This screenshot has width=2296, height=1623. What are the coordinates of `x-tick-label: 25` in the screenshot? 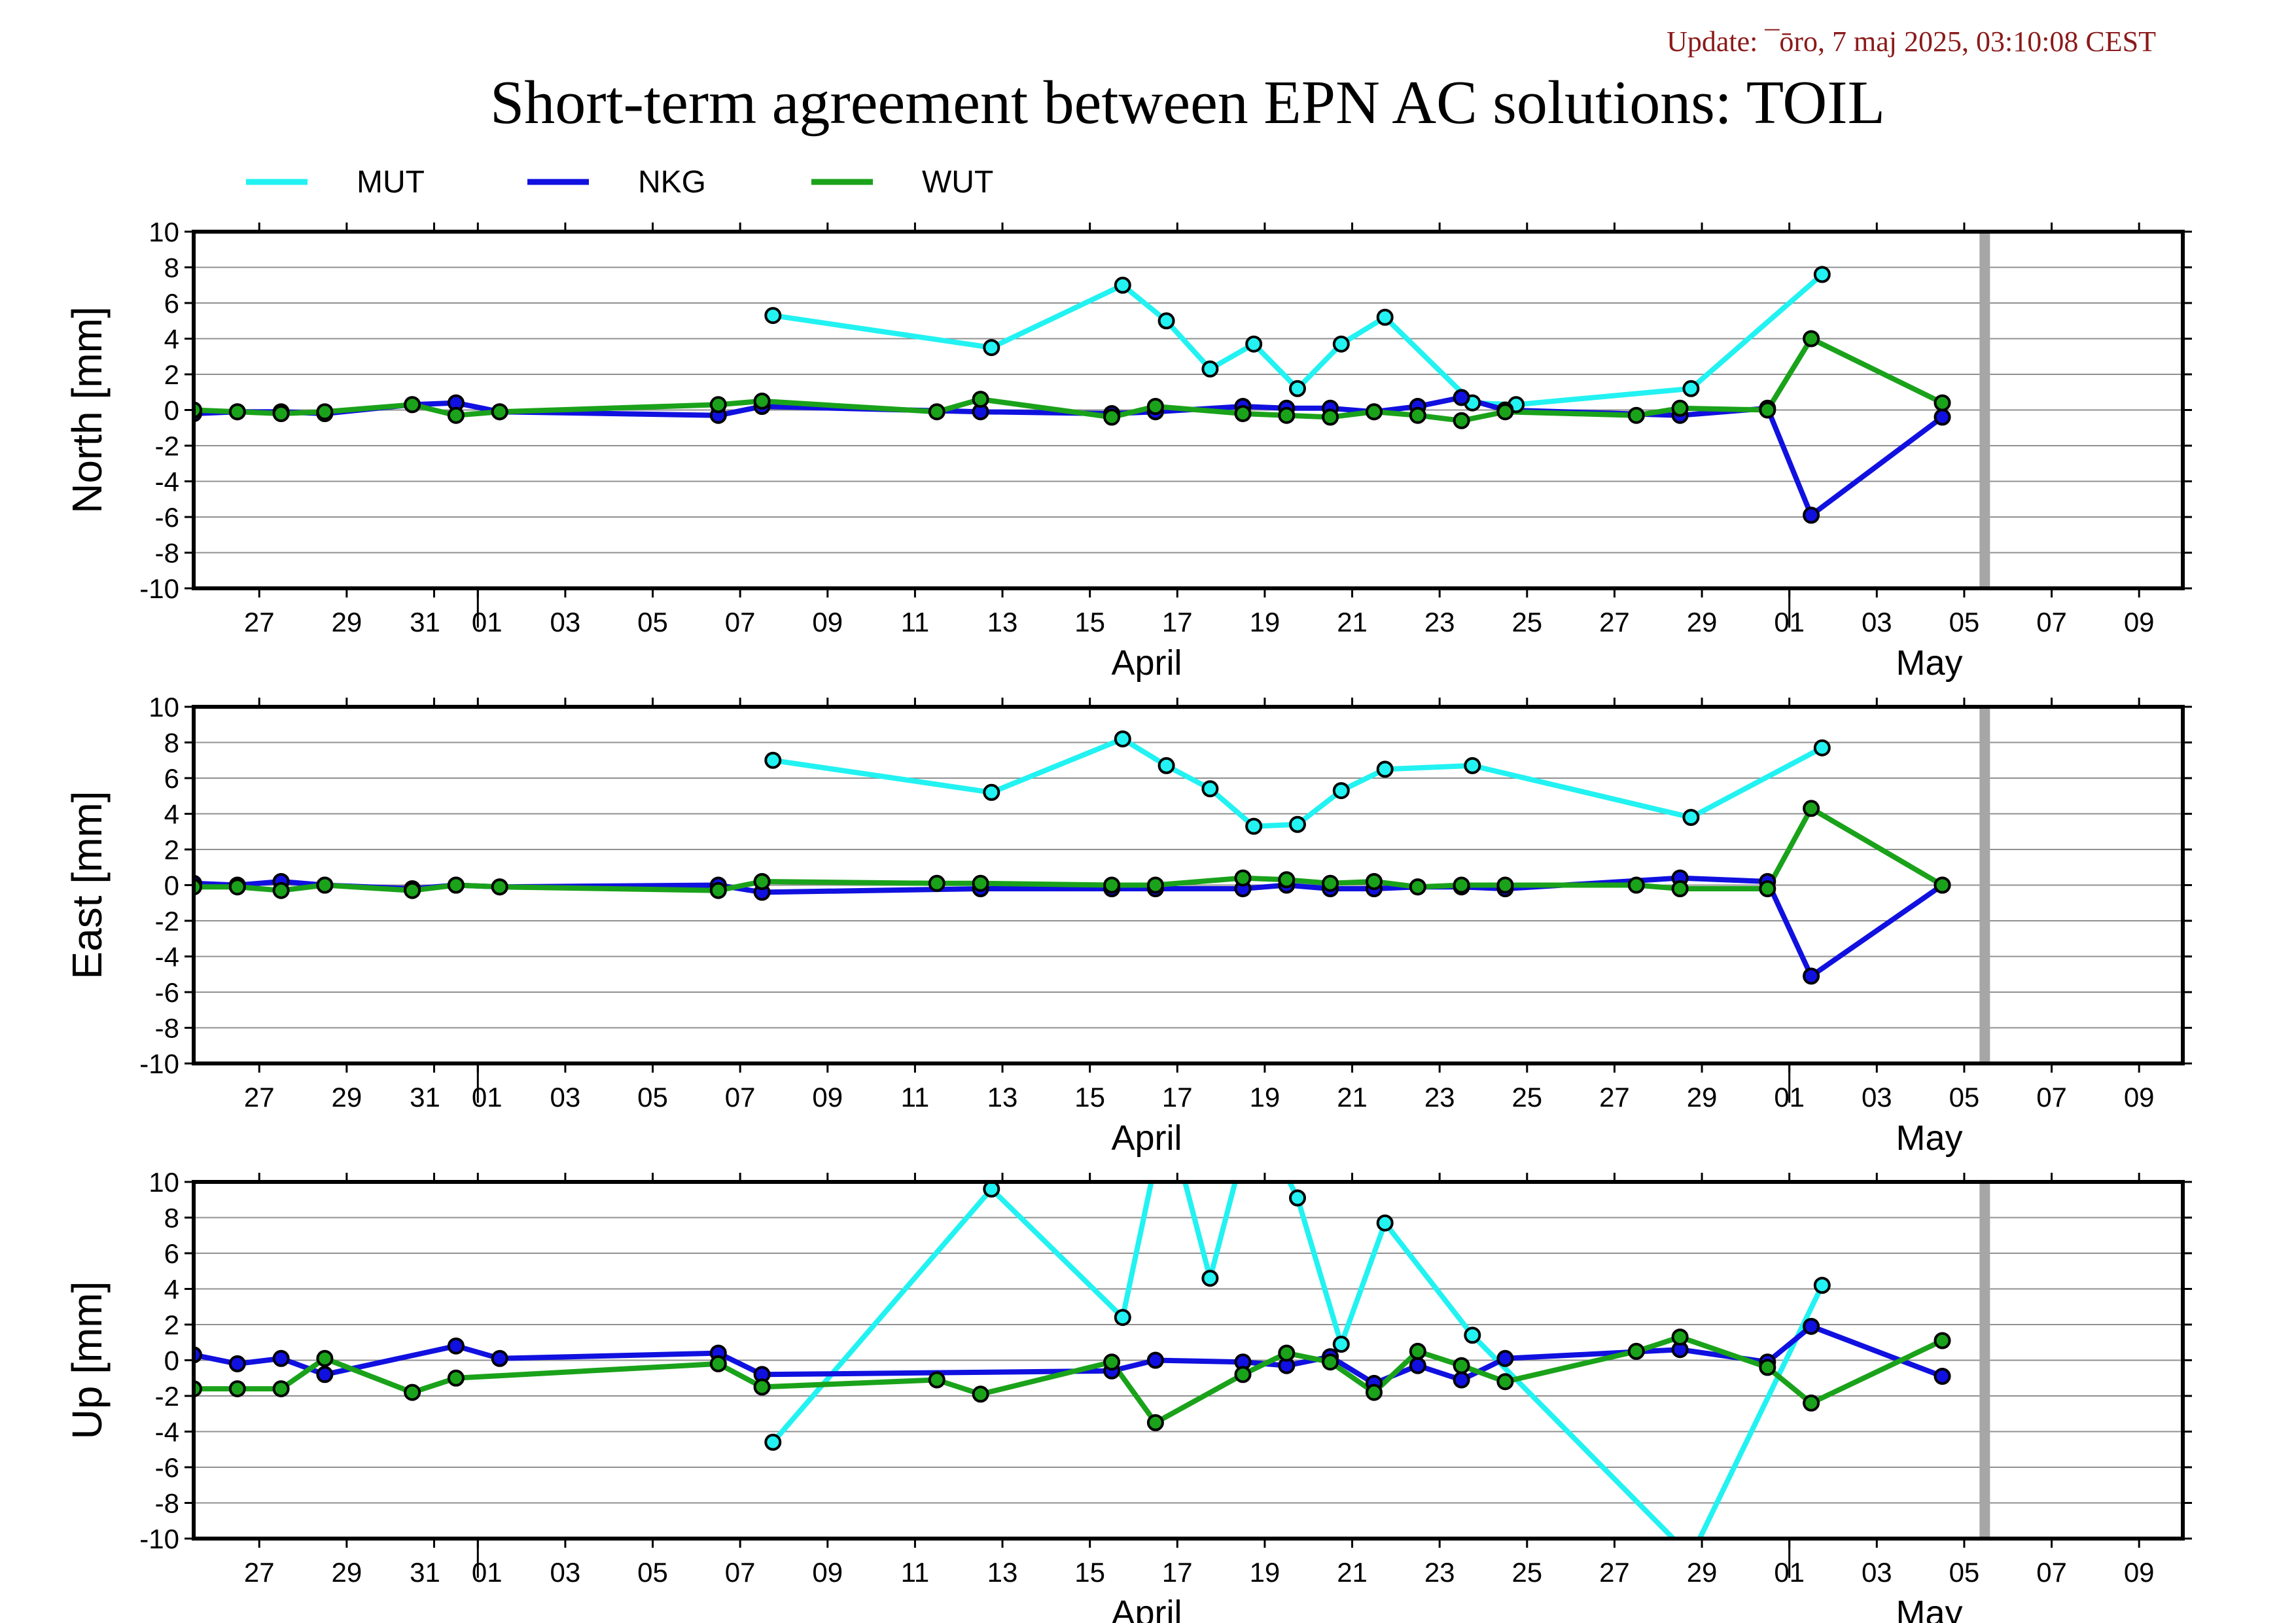 It's located at (1526, 1573).